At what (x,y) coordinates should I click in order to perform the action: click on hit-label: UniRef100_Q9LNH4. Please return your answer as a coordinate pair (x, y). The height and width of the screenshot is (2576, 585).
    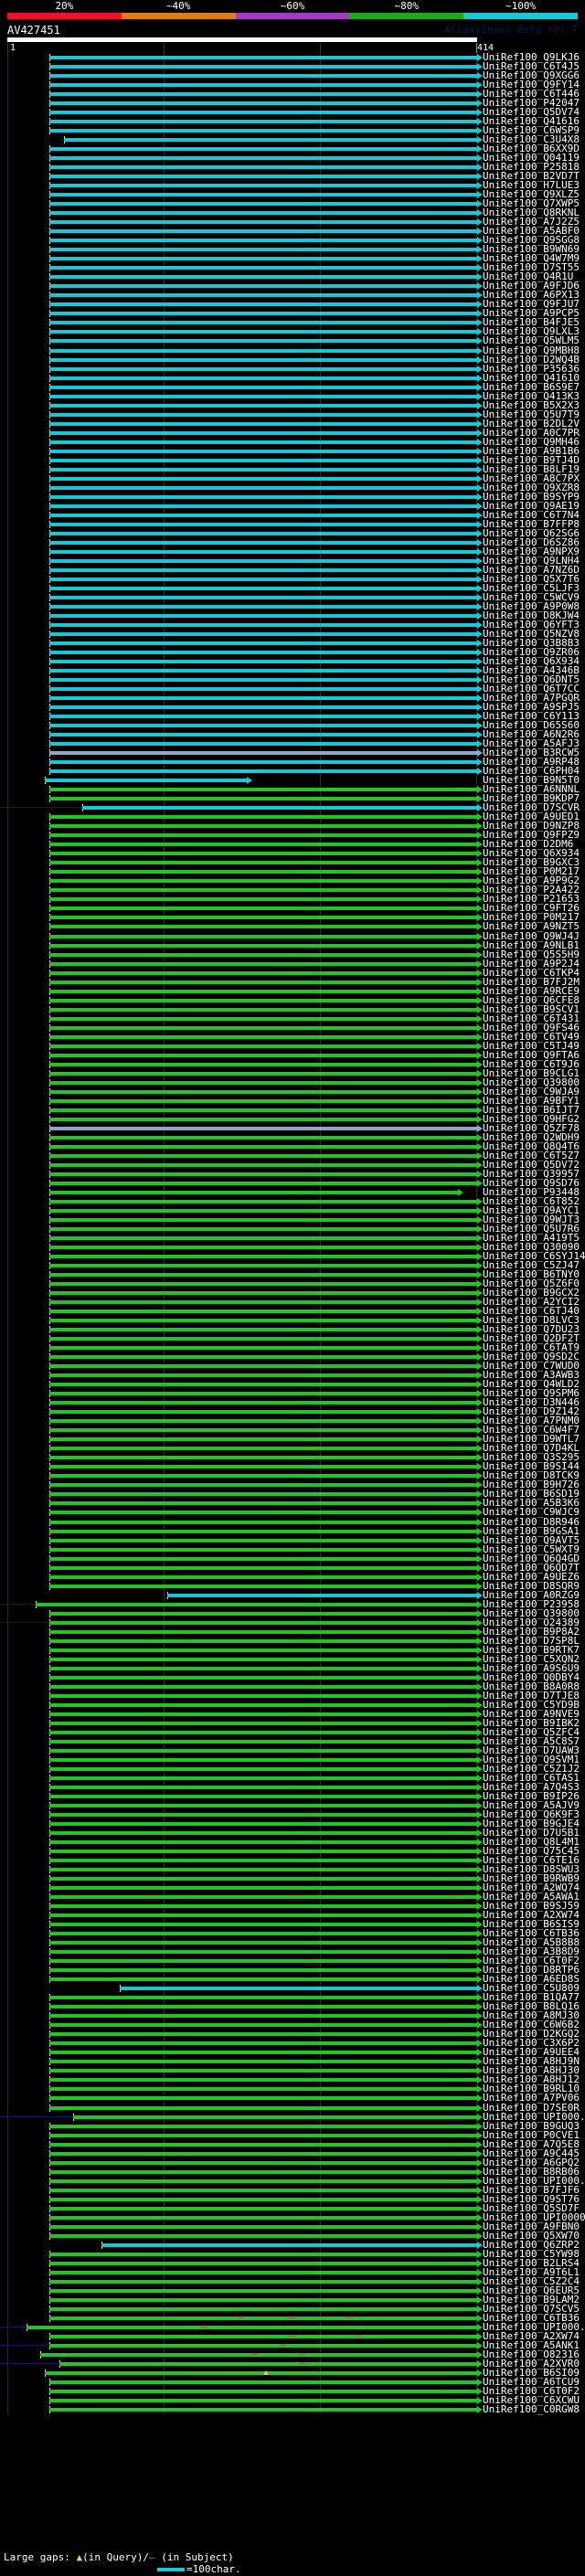
    Looking at the image, I should click on (532, 560).